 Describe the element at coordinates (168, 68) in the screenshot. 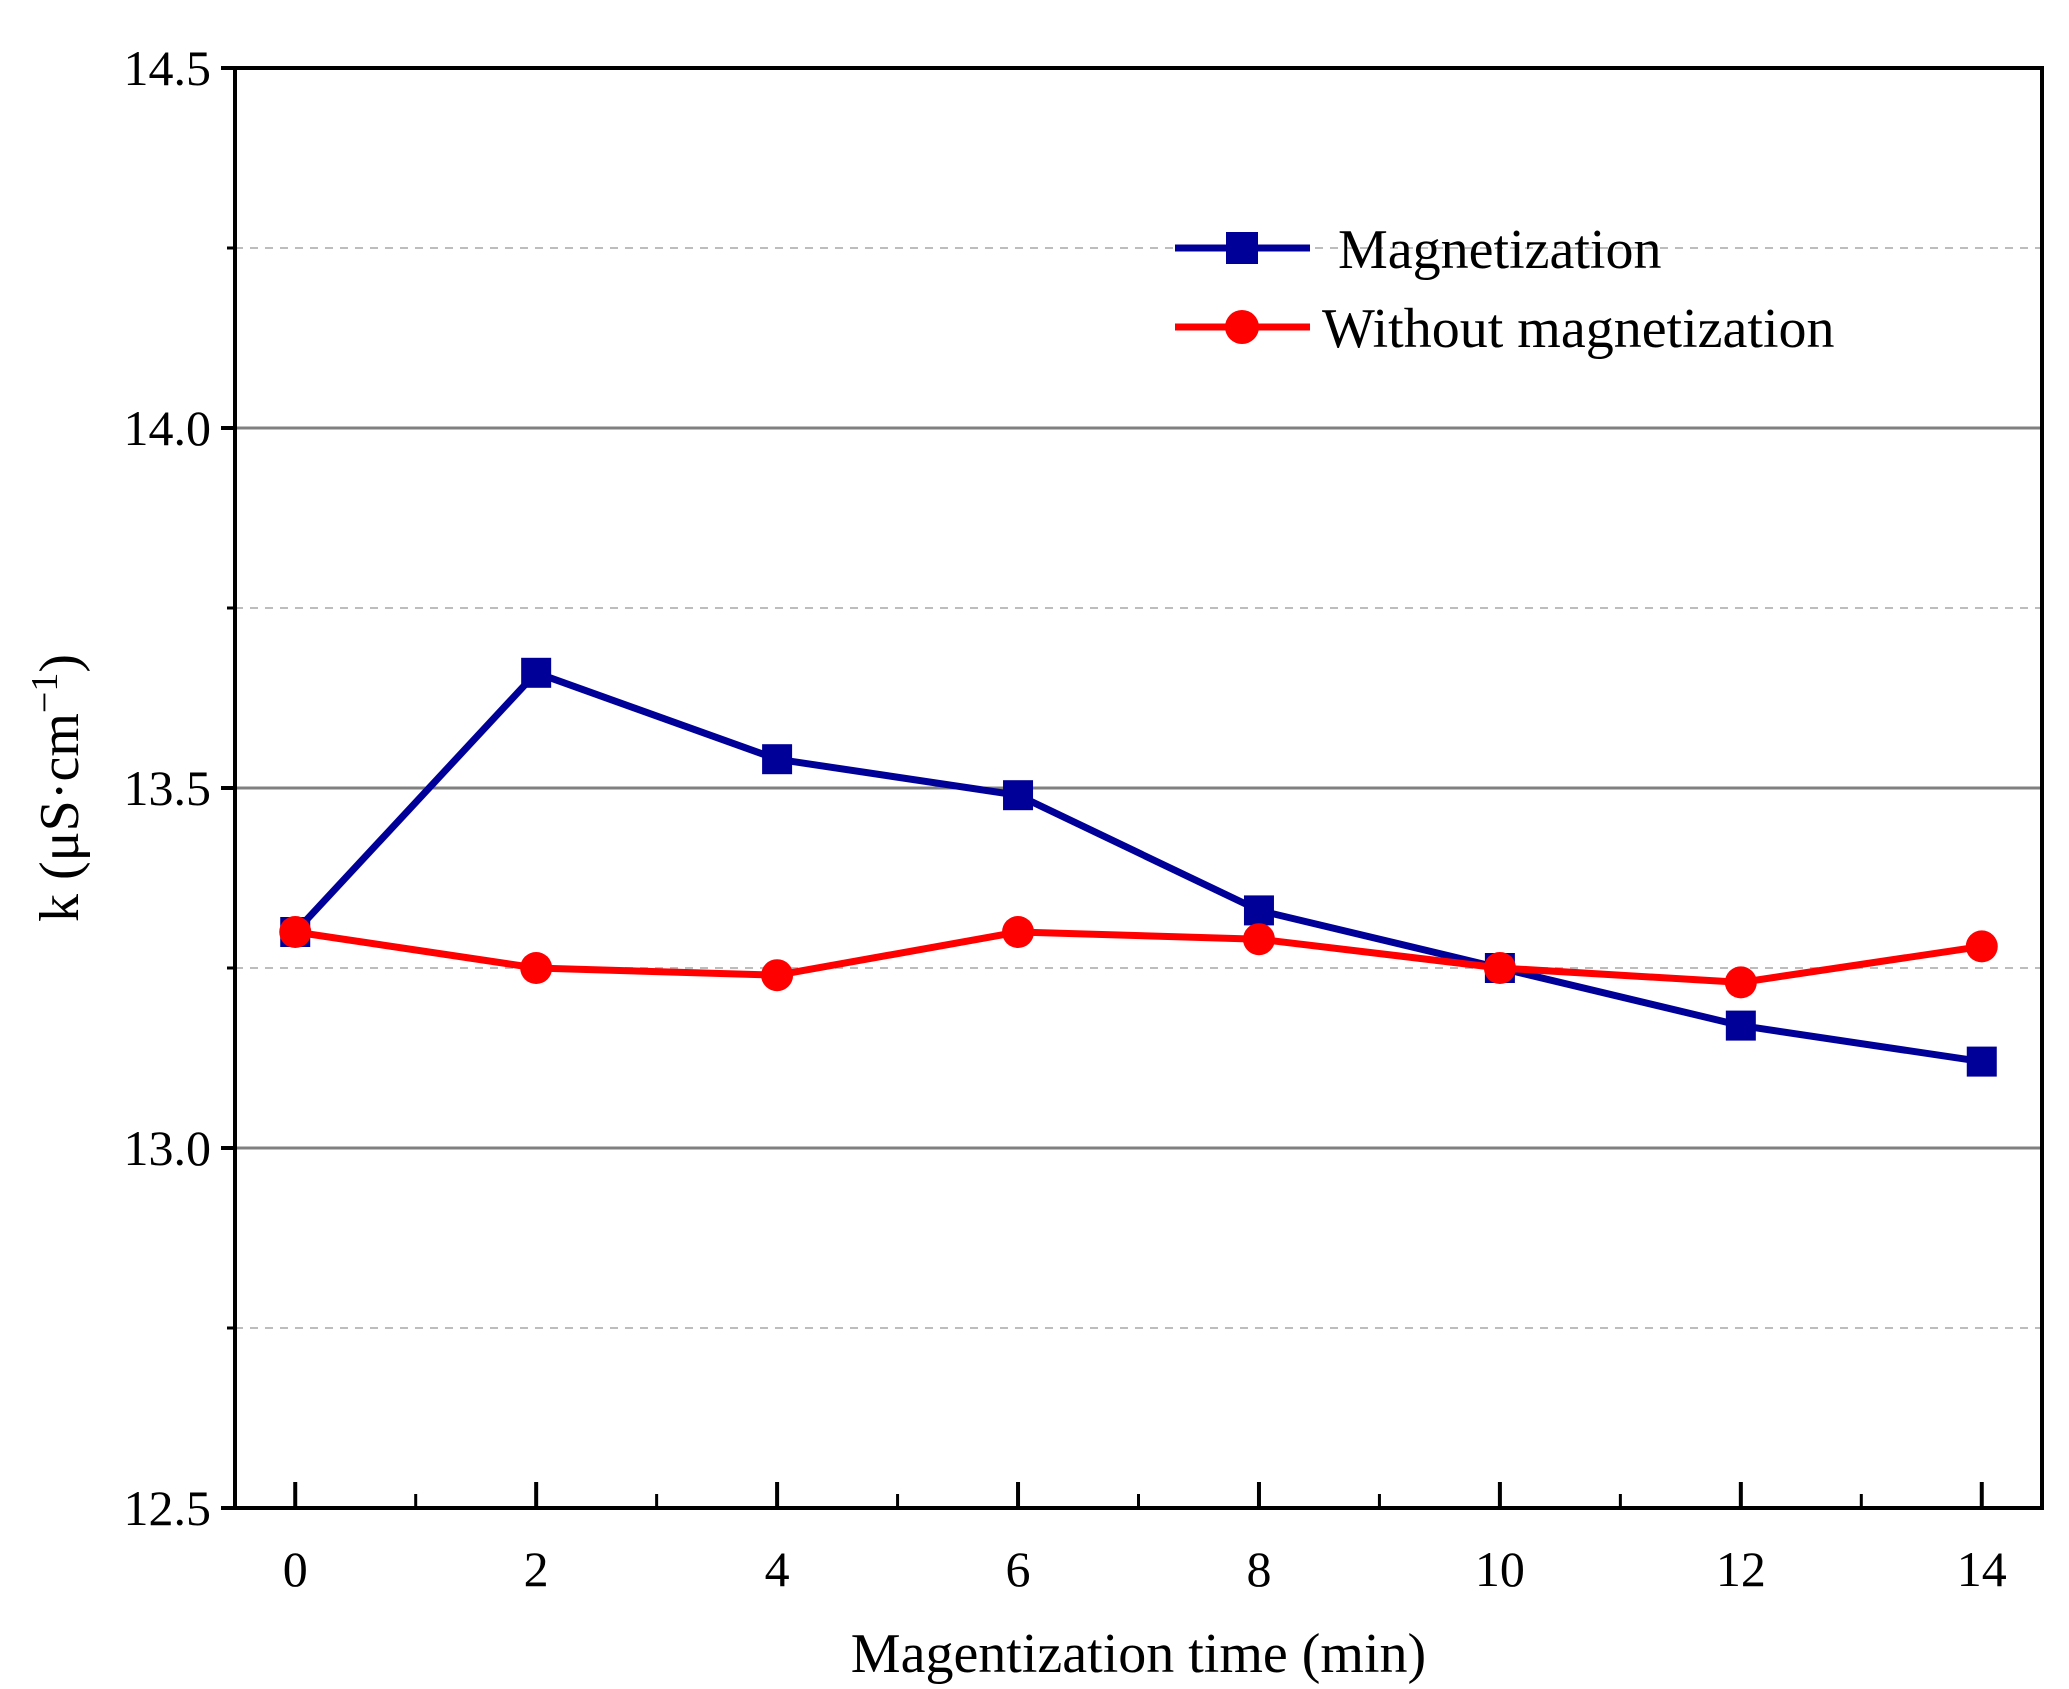

I see `y-tick-label: 14.5` at that location.